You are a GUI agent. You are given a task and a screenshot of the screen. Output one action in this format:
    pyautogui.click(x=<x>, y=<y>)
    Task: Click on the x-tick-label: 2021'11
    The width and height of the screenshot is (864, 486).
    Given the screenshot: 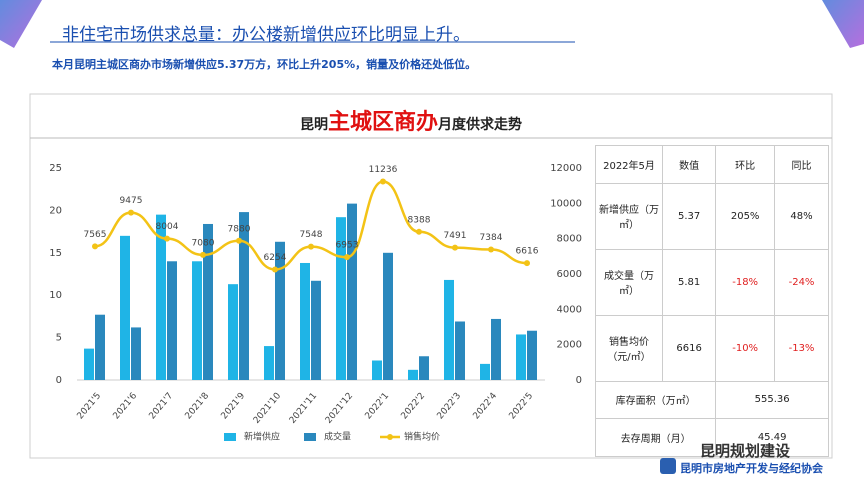 What is the action you would take?
    pyautogui.click(x=303, y=408)
    